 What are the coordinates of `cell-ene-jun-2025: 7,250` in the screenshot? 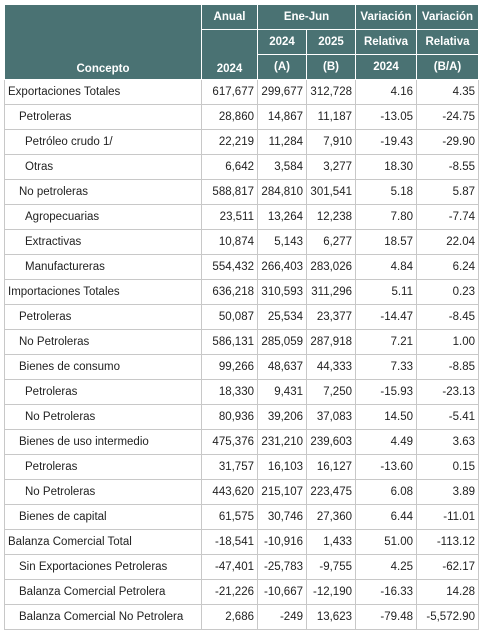 It's located at (331, 392).